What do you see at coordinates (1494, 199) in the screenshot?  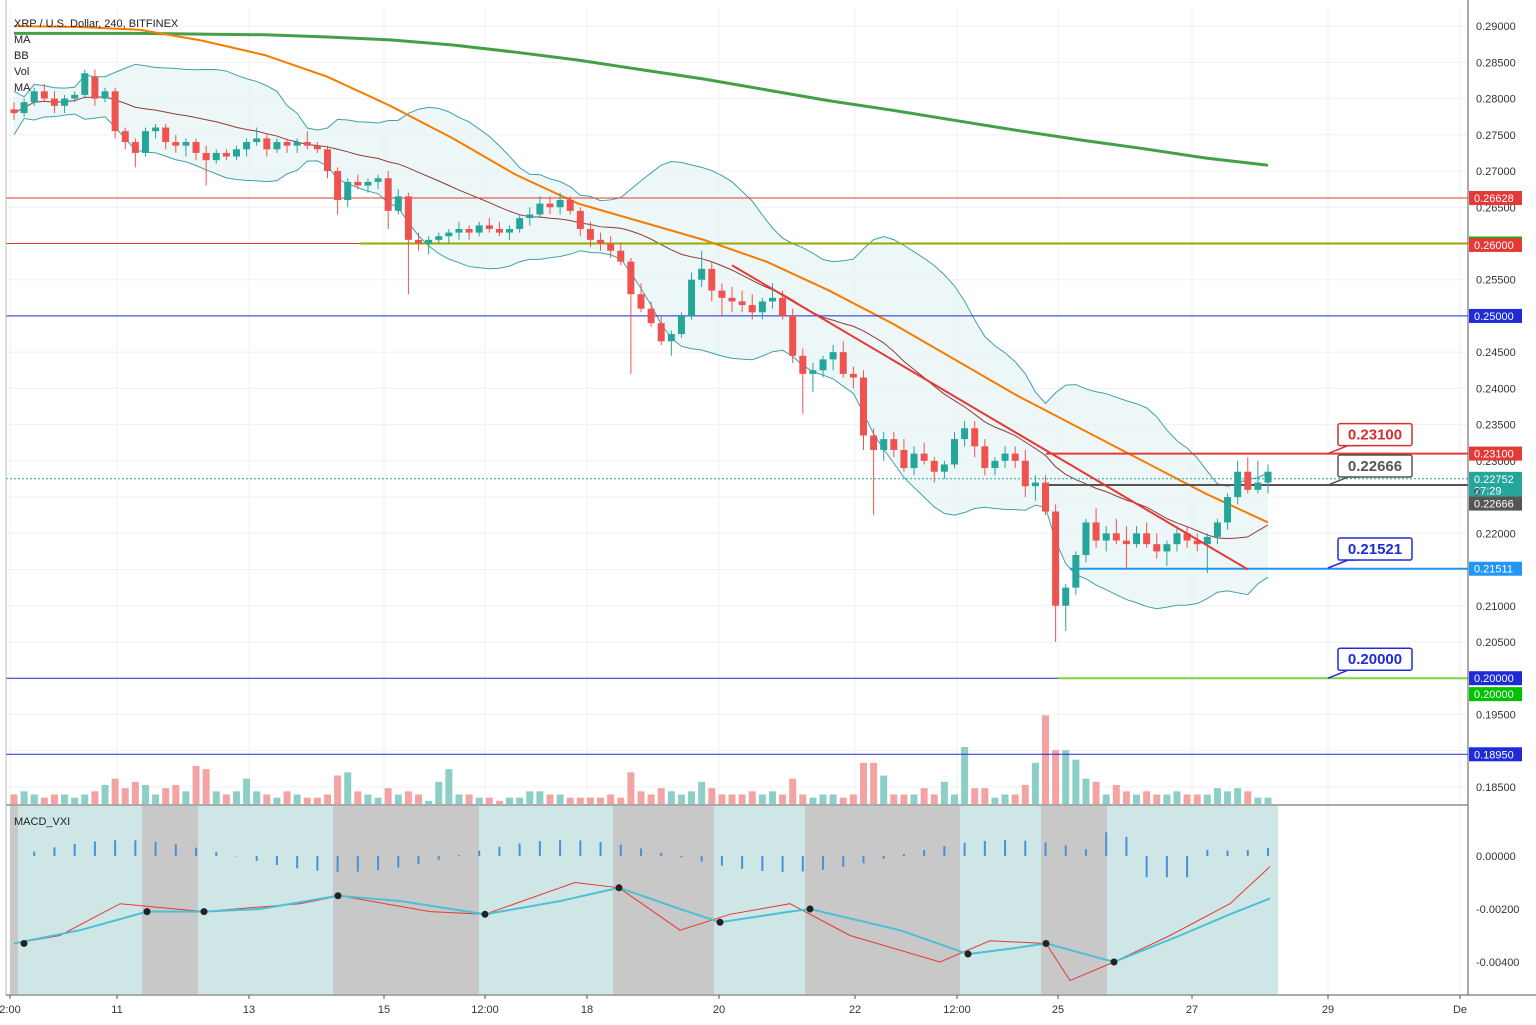 I see `price-tag-label: 0.26628` at bounding box center [1494, 199].